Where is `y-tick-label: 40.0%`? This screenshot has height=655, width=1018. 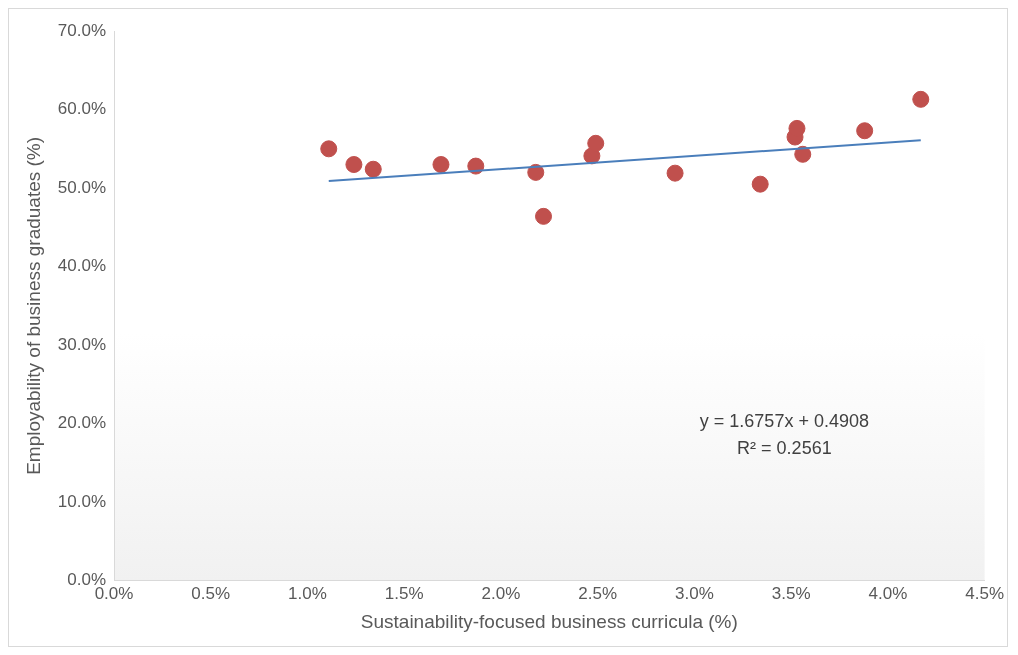 y-tick-label: 40.0% is located at coordinates (81, 266).